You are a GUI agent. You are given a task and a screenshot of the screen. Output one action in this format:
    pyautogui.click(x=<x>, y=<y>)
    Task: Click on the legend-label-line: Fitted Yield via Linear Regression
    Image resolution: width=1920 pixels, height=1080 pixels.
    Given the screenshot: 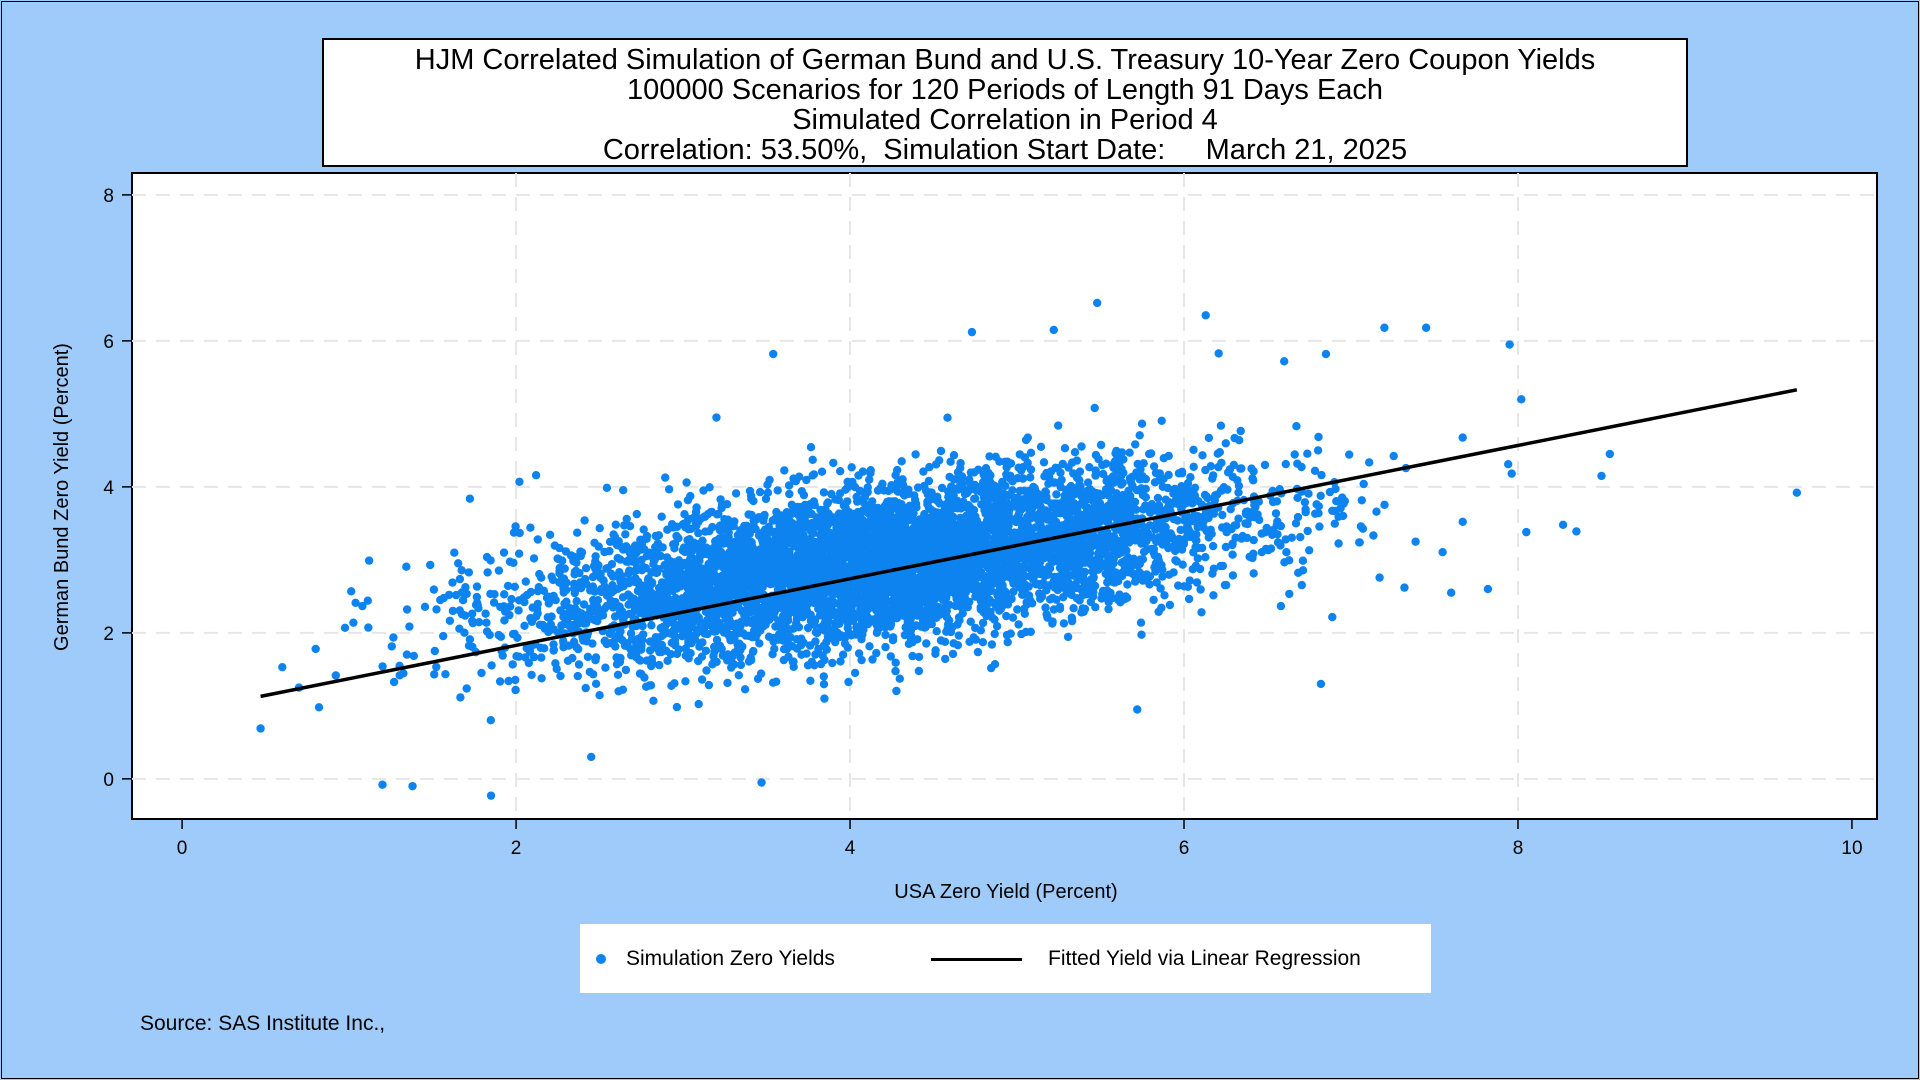 What is the action you would take?
    pyautogui.click(x=1204, y=958)
    